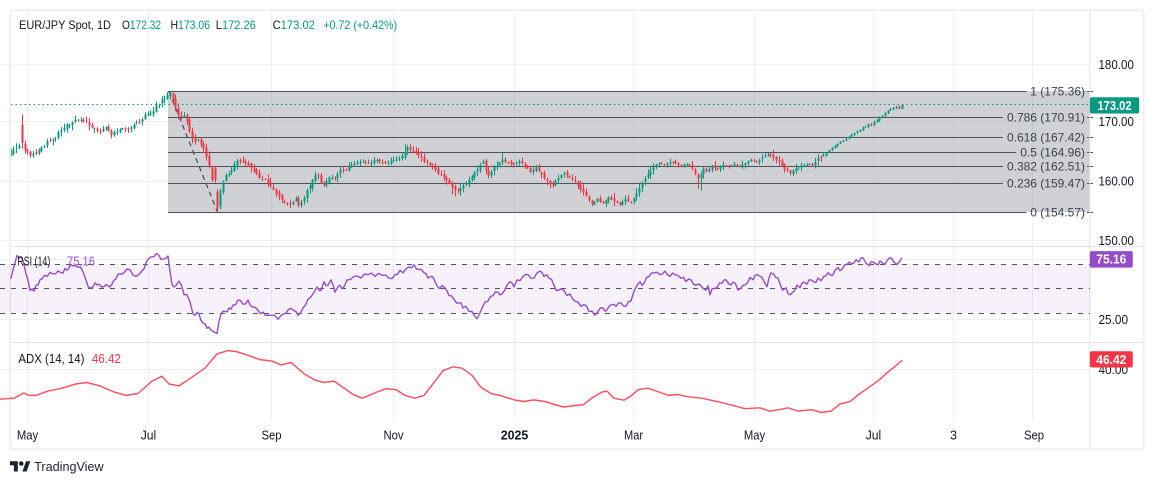  I want to click on svg-text: ADX (14, 14), so click(51, 359).